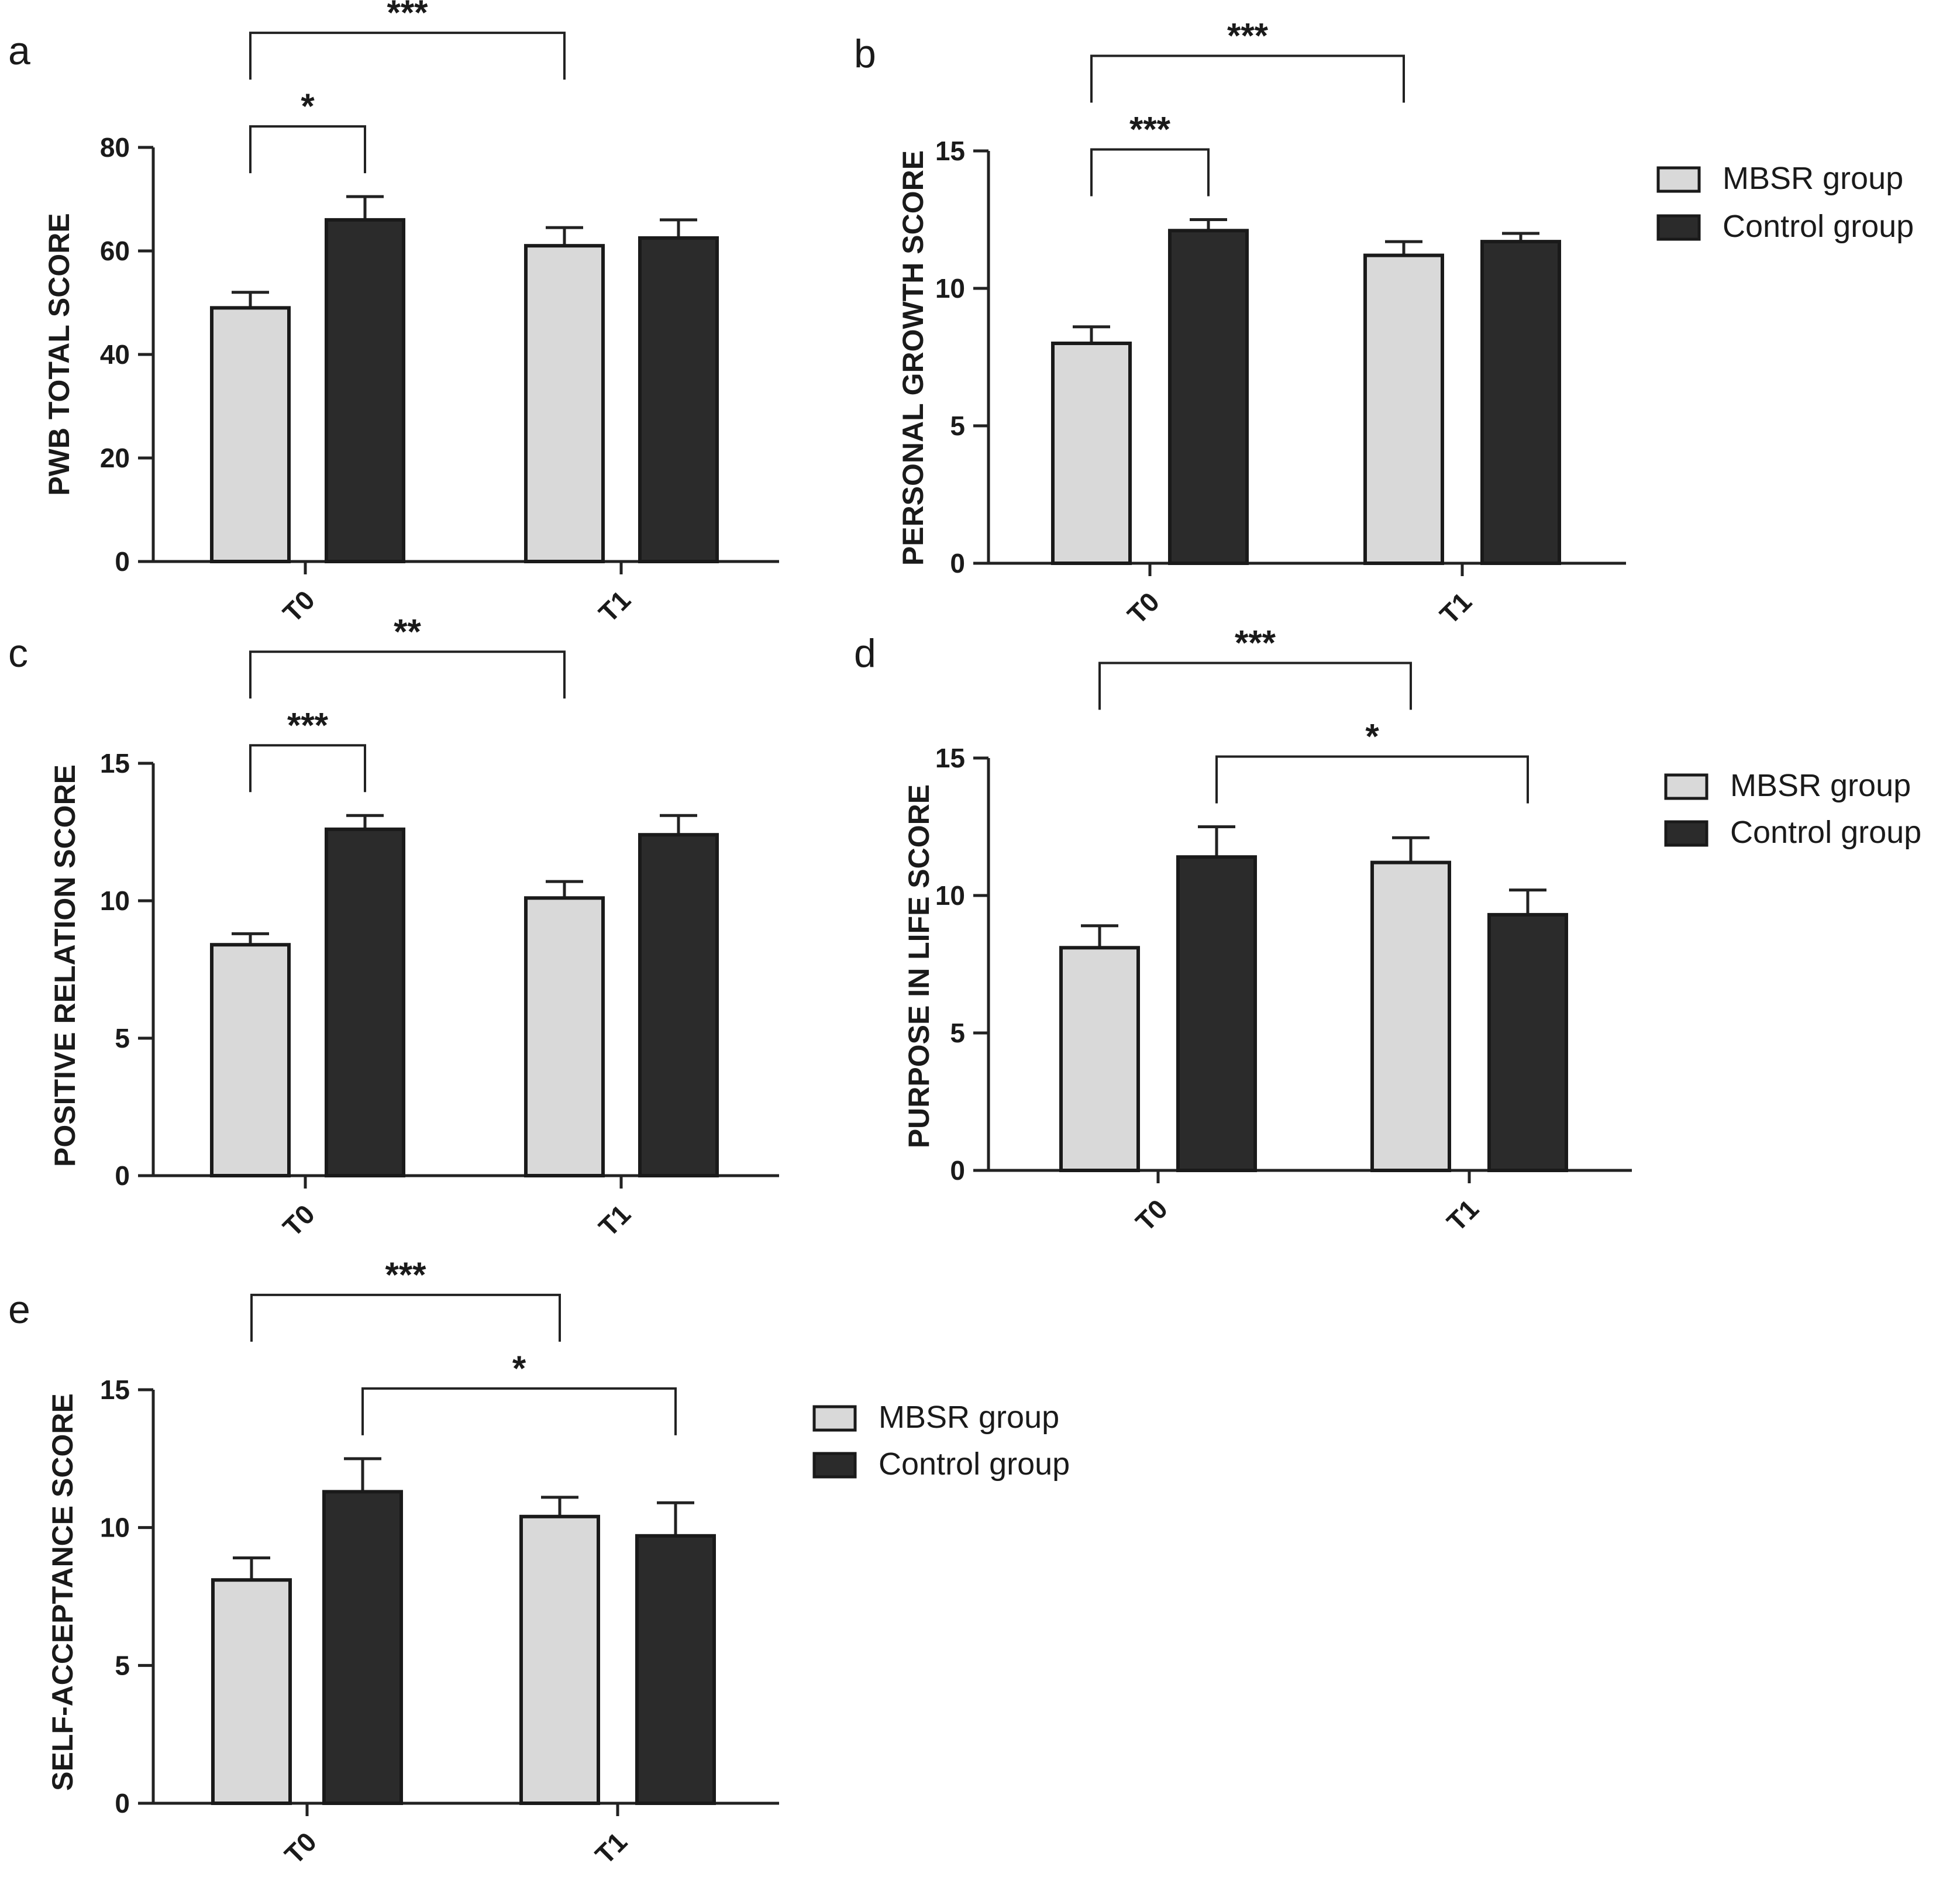  What do you see at coordinates (63, 1592) in the screenshot?
I see `y-axis-label: SELF-ACCEPTANCE SCORE` at bounding box center [63, 1592].